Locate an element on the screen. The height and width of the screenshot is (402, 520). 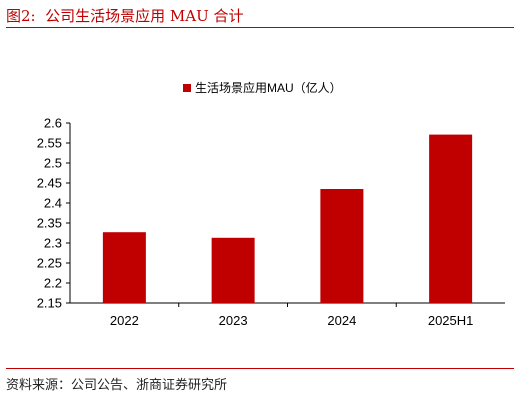
header-rule is located at coordinates (260, 27).